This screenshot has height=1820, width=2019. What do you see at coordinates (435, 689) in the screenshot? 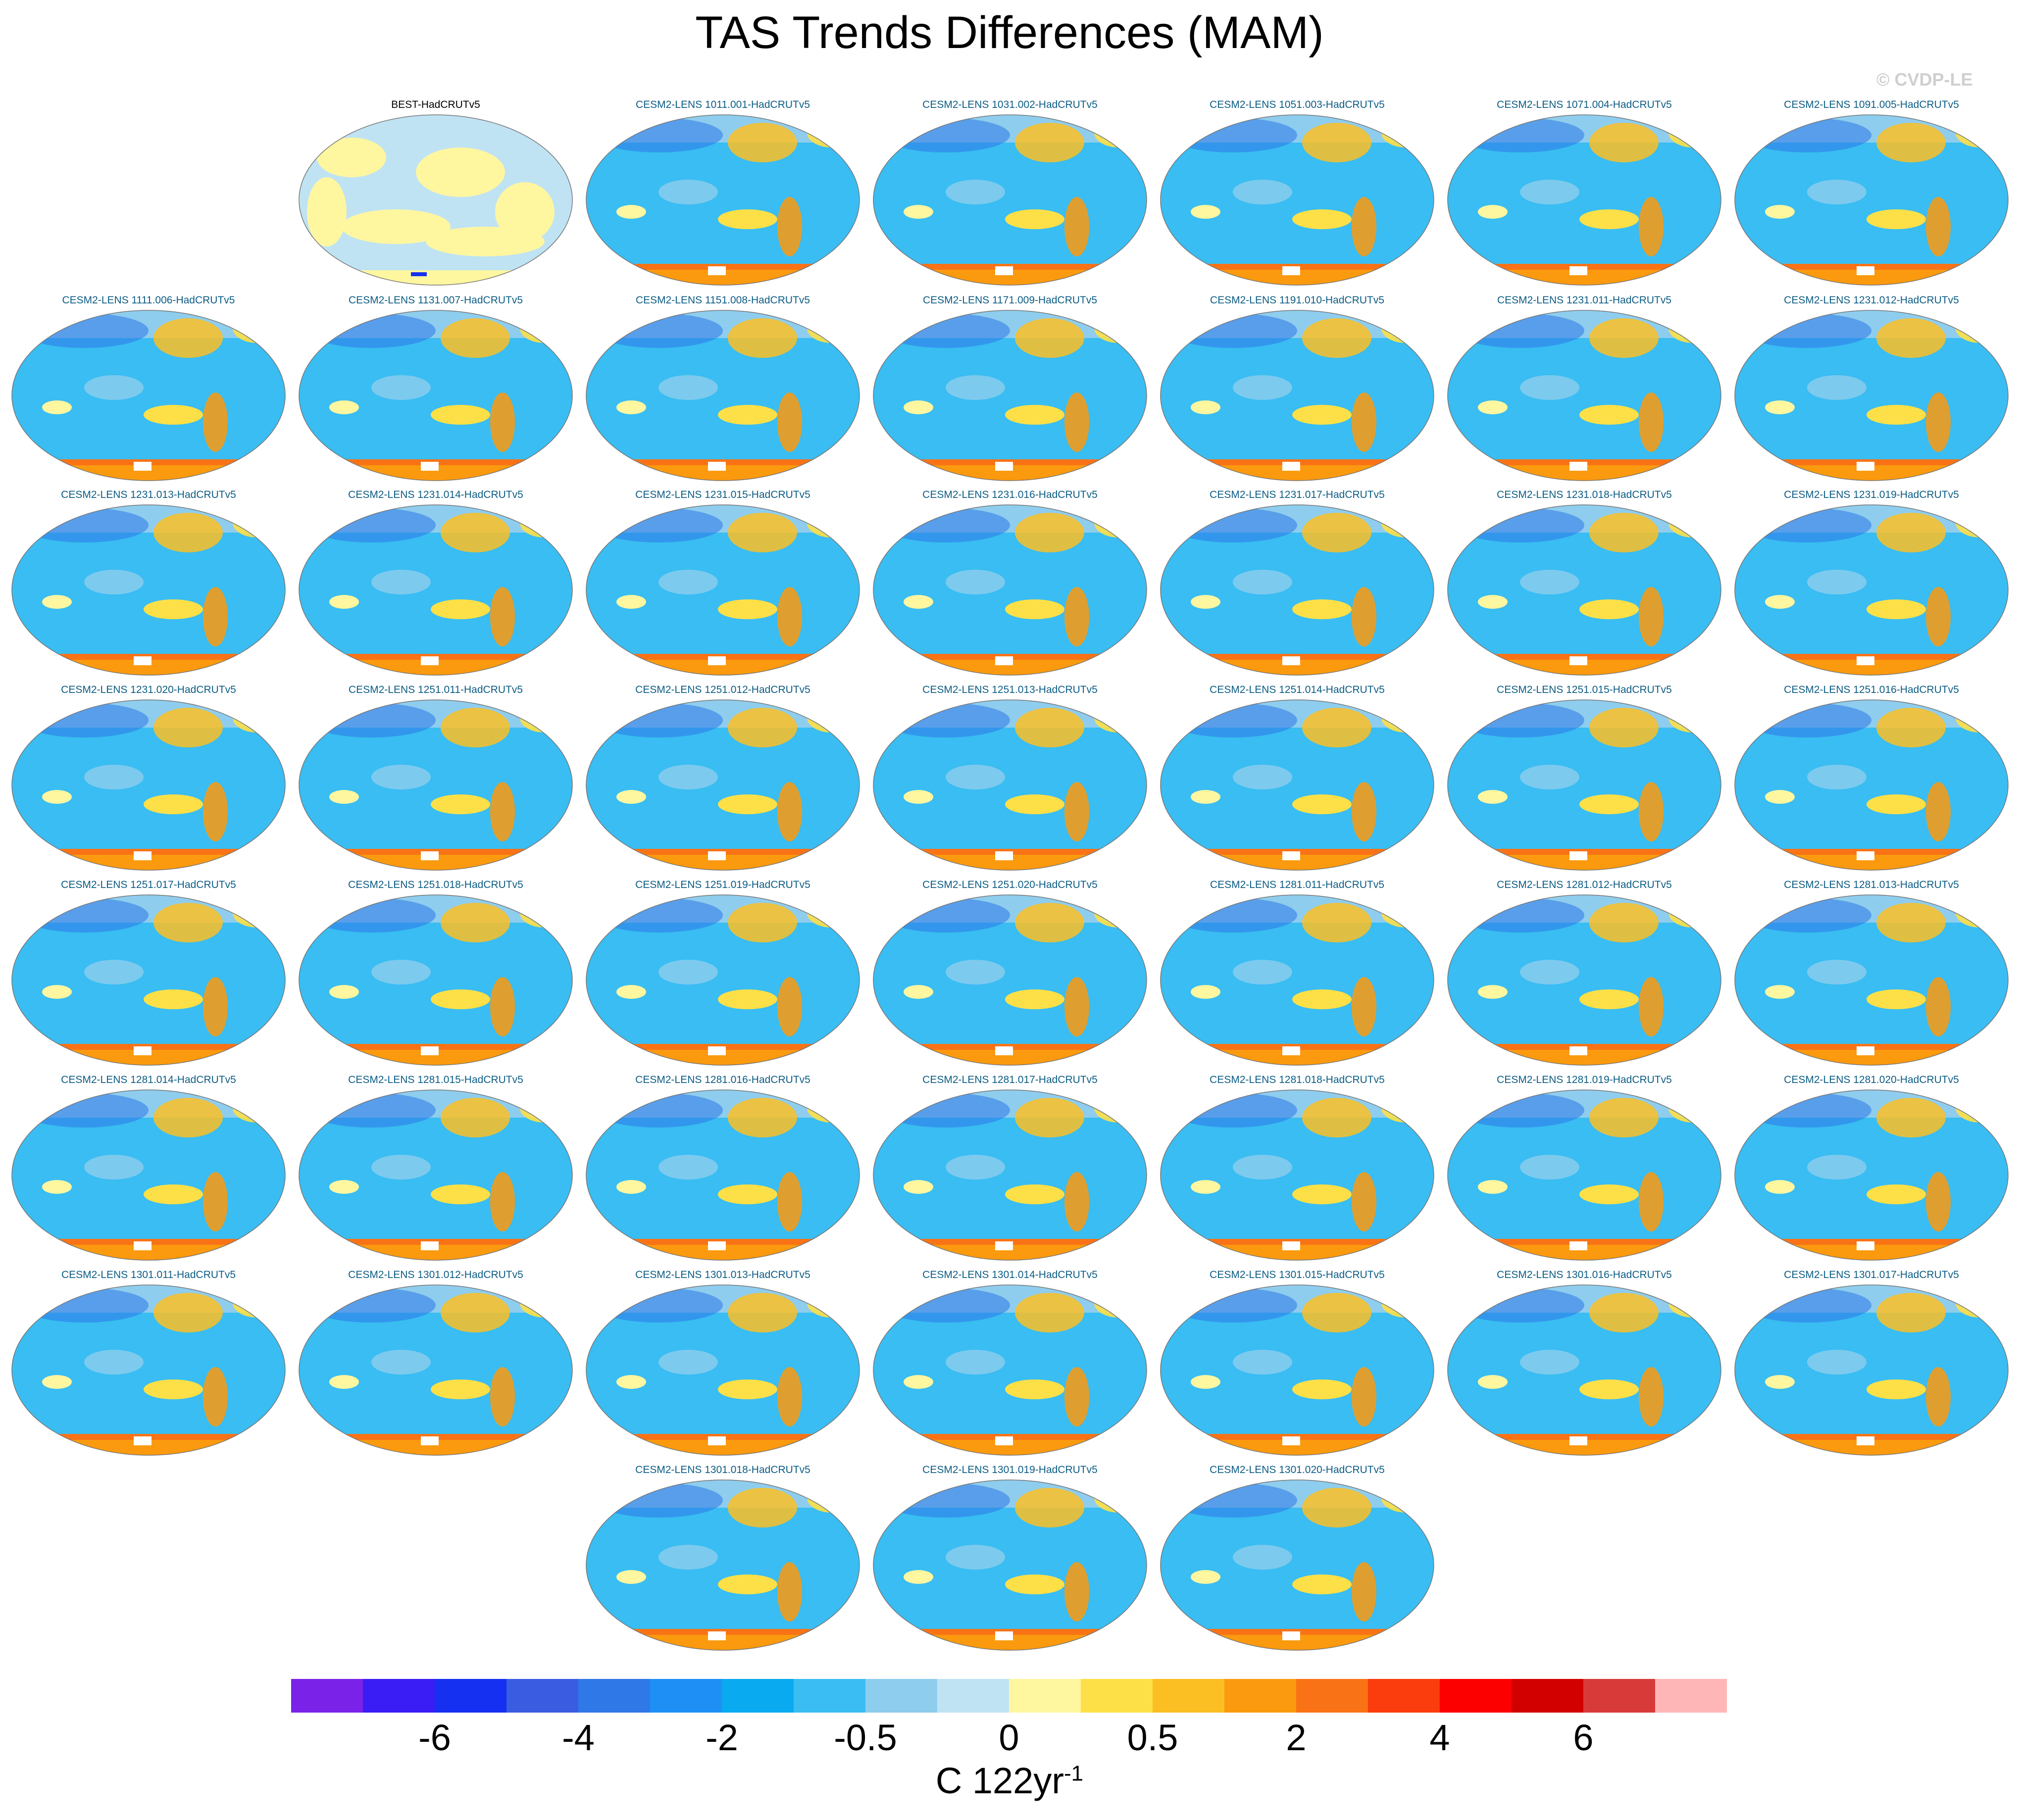
I see `panel-title: CESM2-LENS 1251.011-HadCRUTv5` at bounding box center [435, 689].